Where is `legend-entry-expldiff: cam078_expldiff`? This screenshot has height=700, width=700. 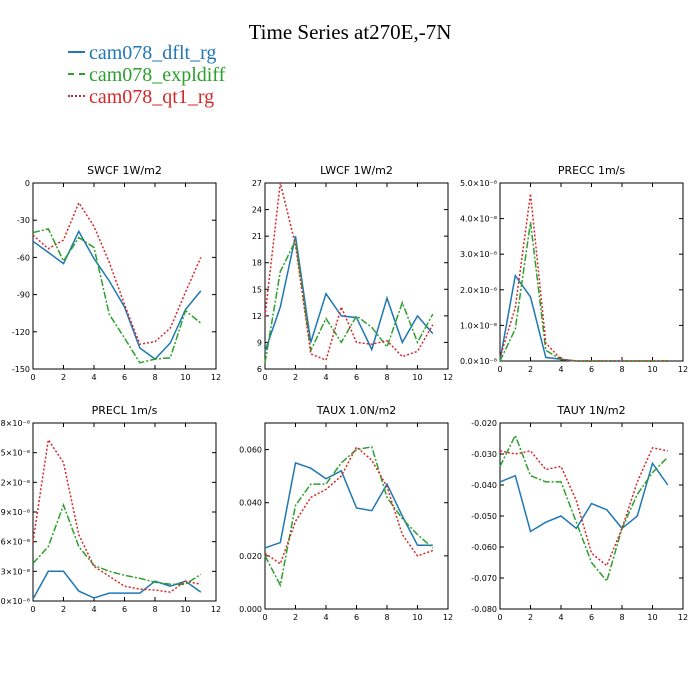
legend-entry-expldiff: cam078_expldiff is located at coordinates (146, 75).